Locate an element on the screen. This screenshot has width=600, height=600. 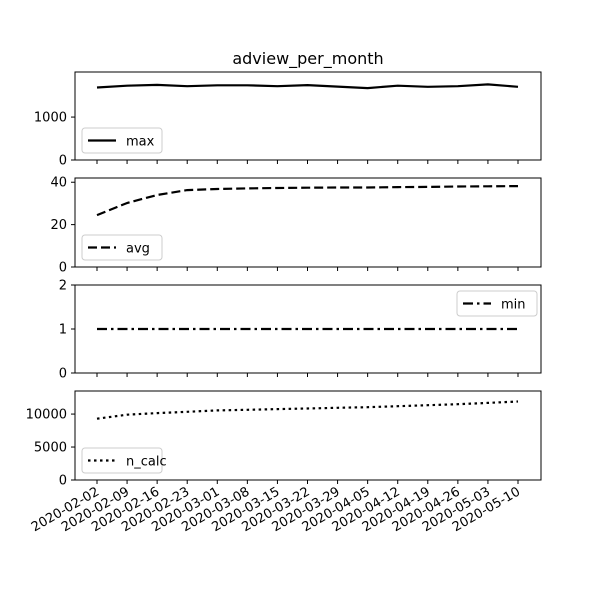
y-tick-label: 10000 is located at coordinates (46, 415).